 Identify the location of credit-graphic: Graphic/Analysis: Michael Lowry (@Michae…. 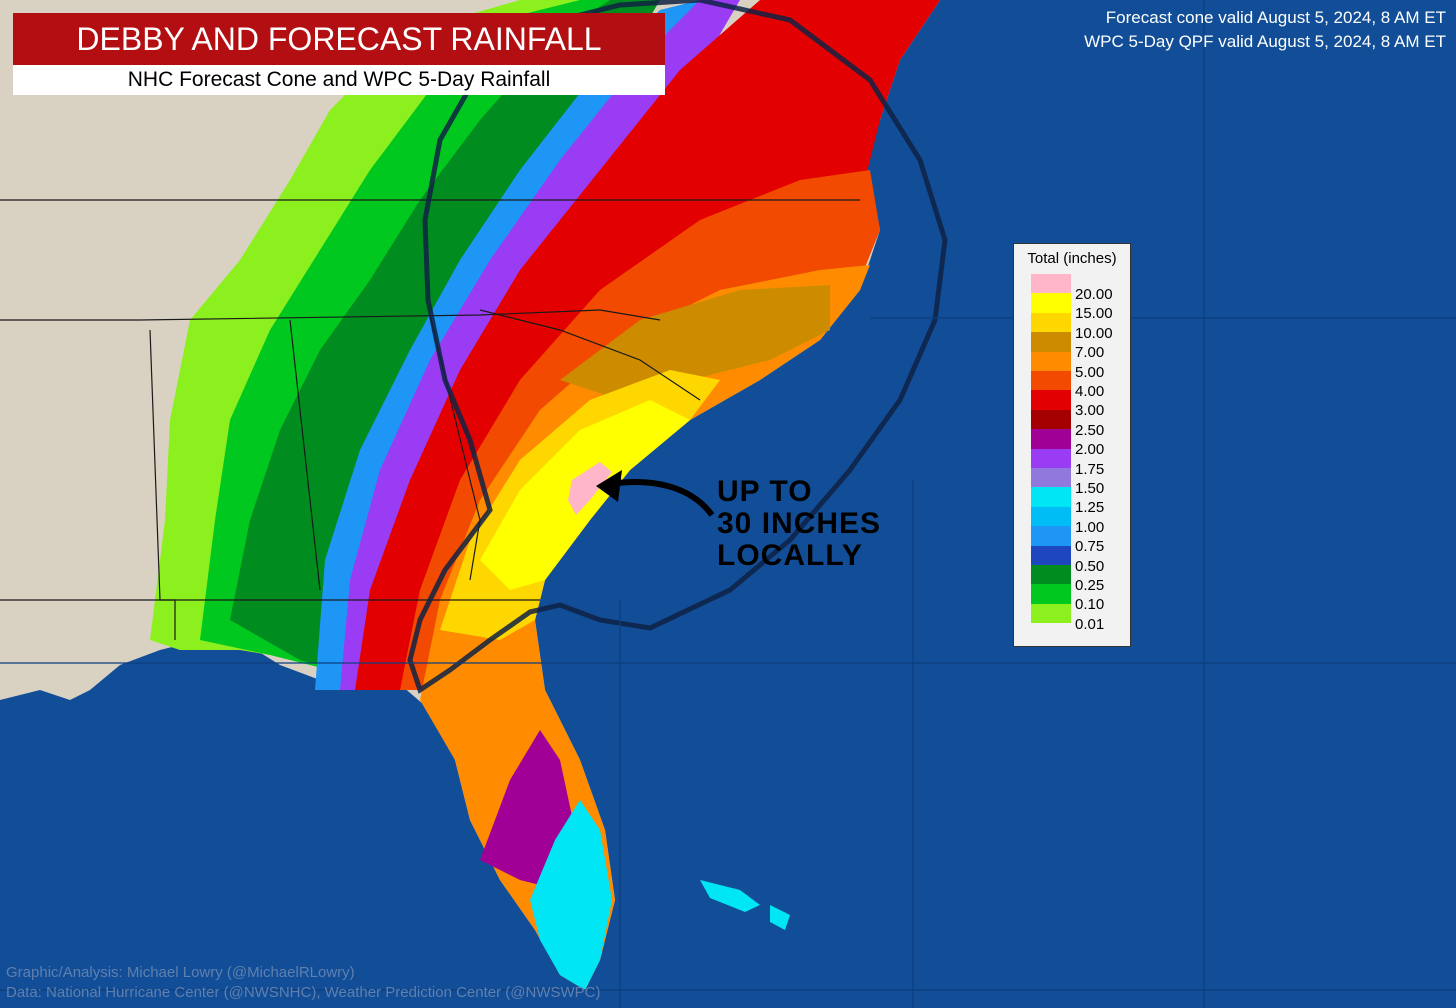
(180, 972).